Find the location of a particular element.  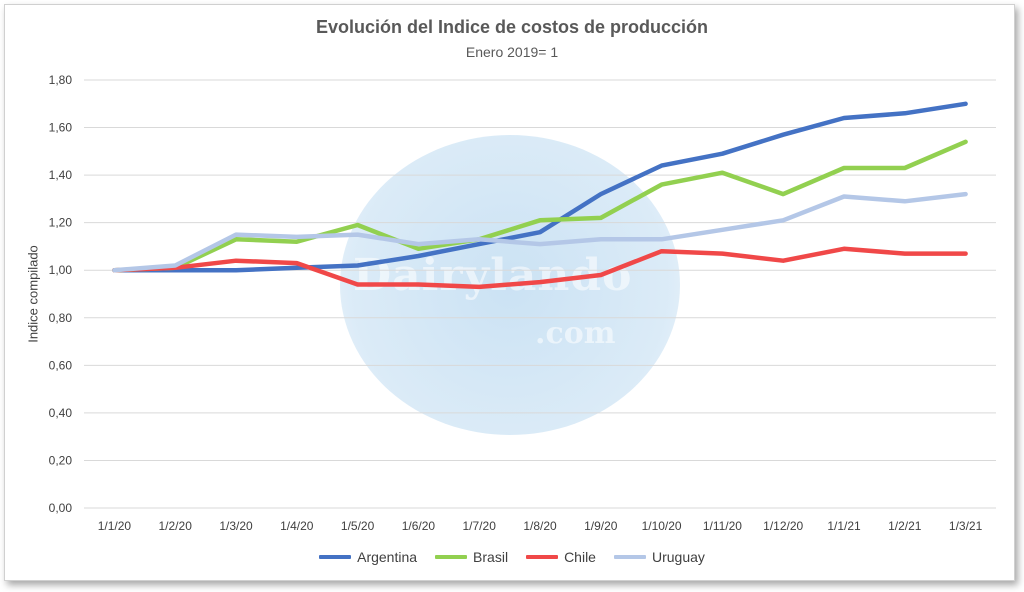

y-tick-label: 0,20 is located at coordinates (61, 460).